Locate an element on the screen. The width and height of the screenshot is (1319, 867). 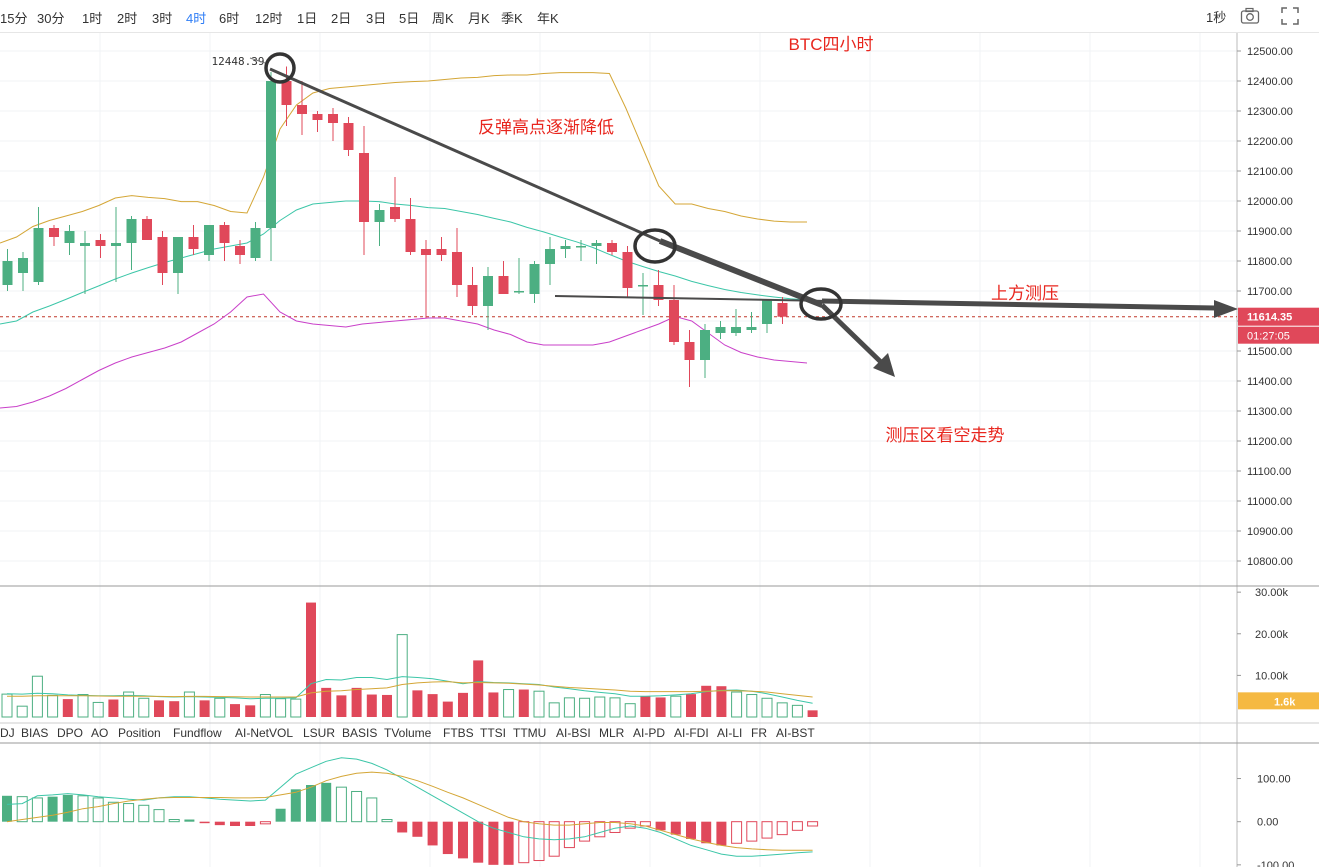
timeframe-0: 15分 is located at coordinates (14, 18).